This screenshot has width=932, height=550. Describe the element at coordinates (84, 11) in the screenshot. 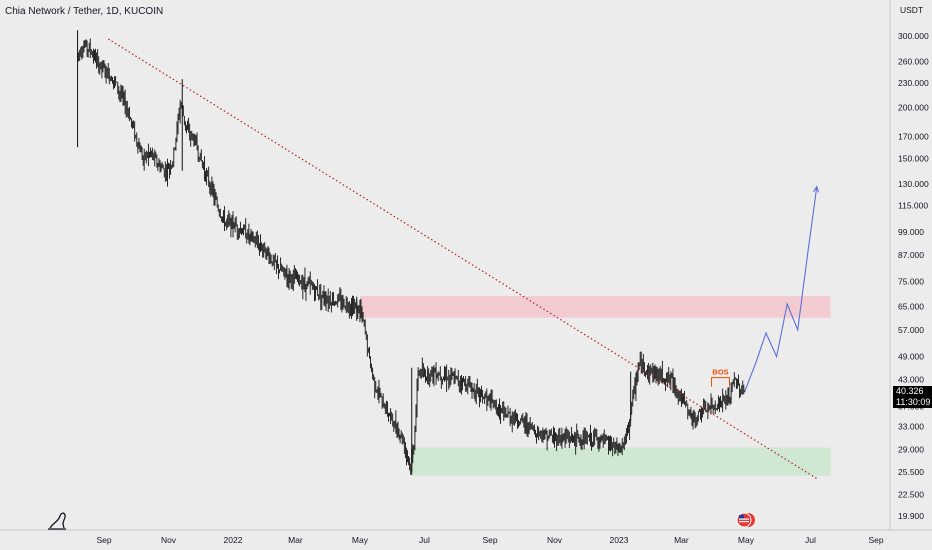

I see `chart-title: Chia Network / Tether, 1D, KUCOIN` at that location.